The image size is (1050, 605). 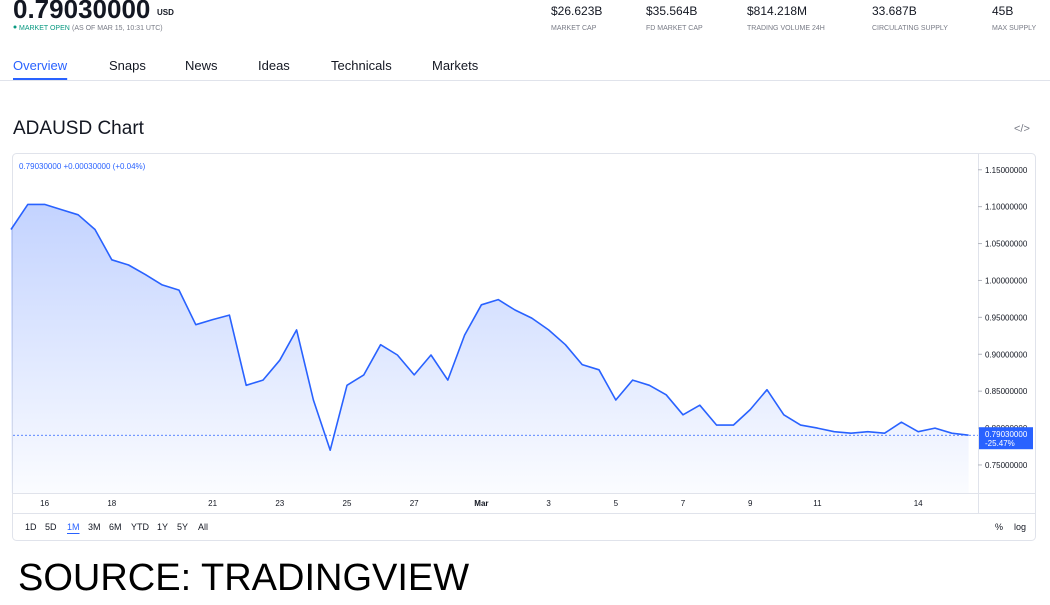 What do you see at coordinates (40, 79) in the screenshot?
I see `tab-underline` at bounding box center [40, 79].